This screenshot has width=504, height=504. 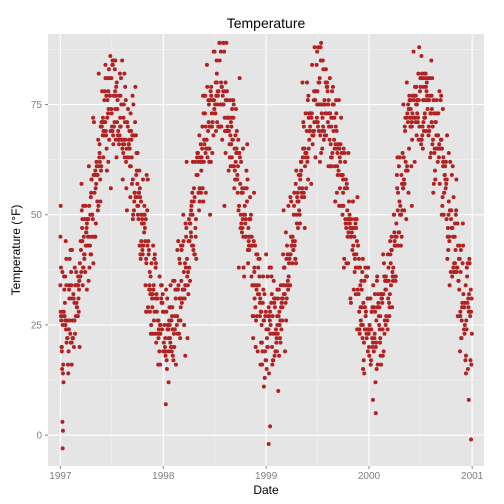 What do you see at coordinates (369, 476) in the screenshot?
I see `x-tick-label: 2000` at bounding box center [369, 476].